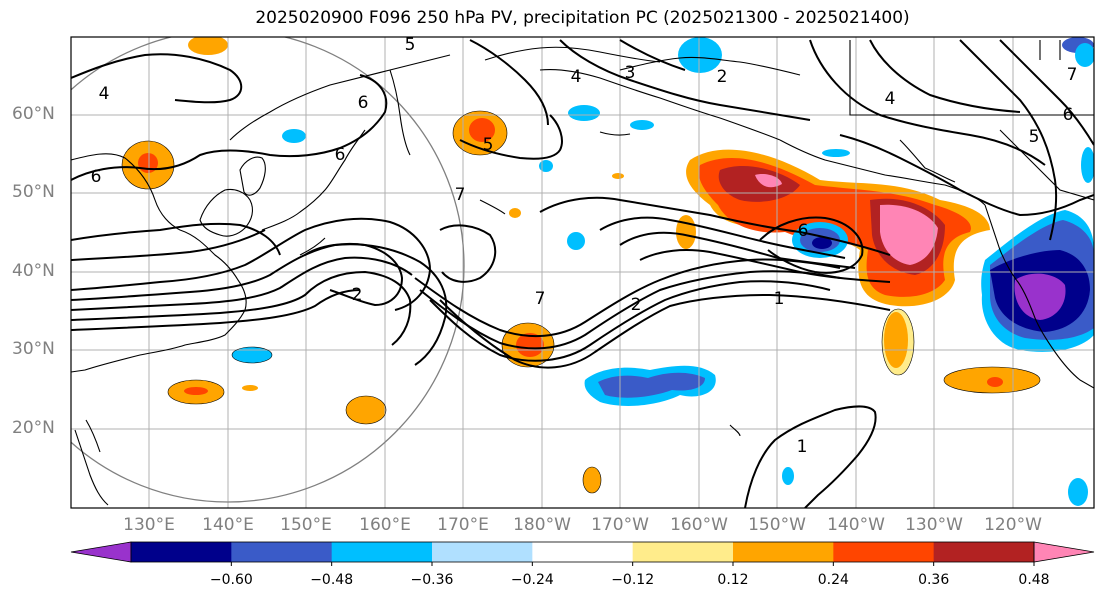  Describe the element at coordinates (630, 73) in the screenshot. I see `contour-label: 3` at that location.